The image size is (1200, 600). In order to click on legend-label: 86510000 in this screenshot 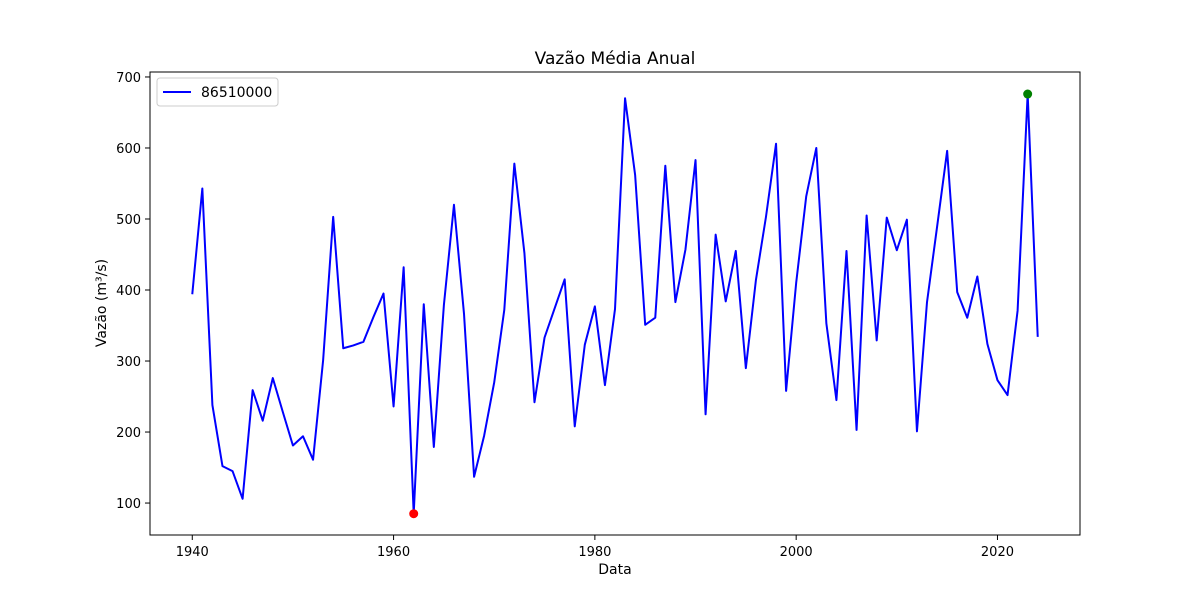, I will do `click(236, 93)`.